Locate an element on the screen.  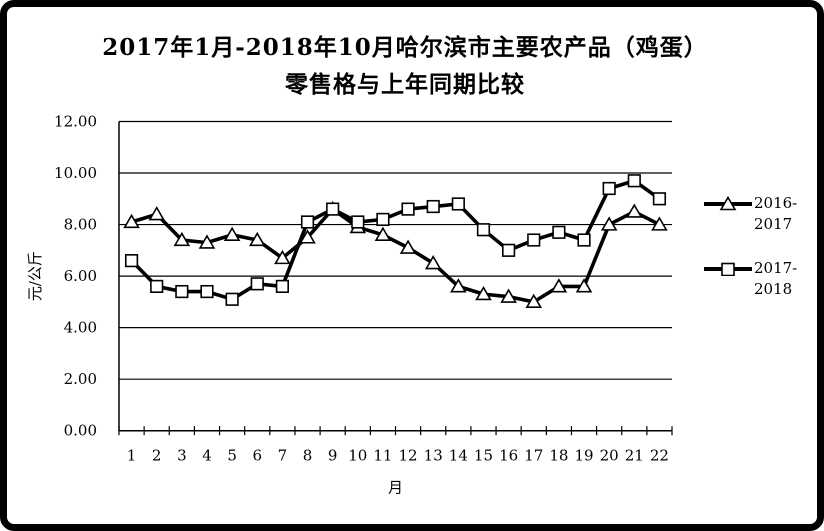
svg-text: 1 is located at coordinates (132, 456).